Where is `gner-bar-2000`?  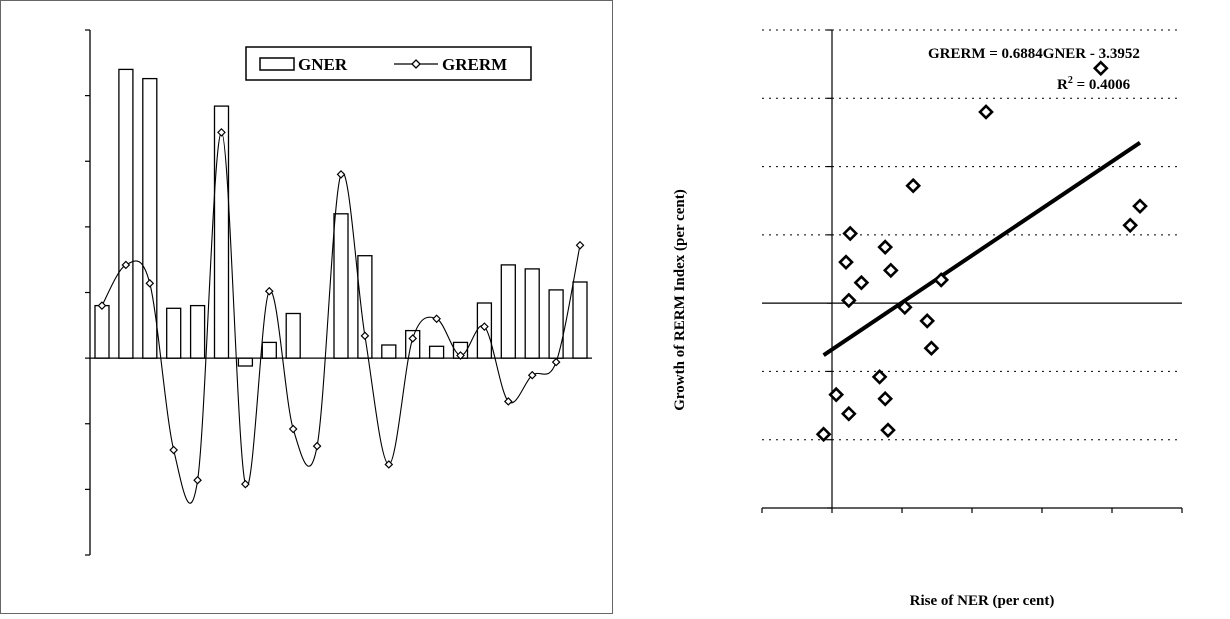
gner-bar-2000 is located at coordinates (580, 320).